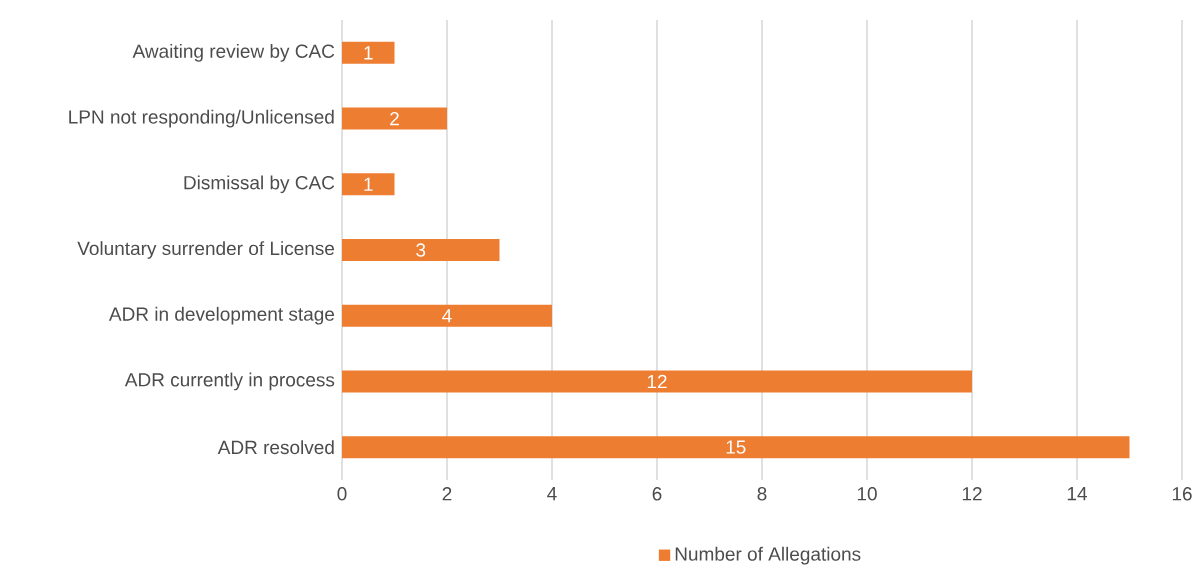 The height and width of the screenshot is (580, 1200). I want to click on data-label: 4, so click(447, 316).